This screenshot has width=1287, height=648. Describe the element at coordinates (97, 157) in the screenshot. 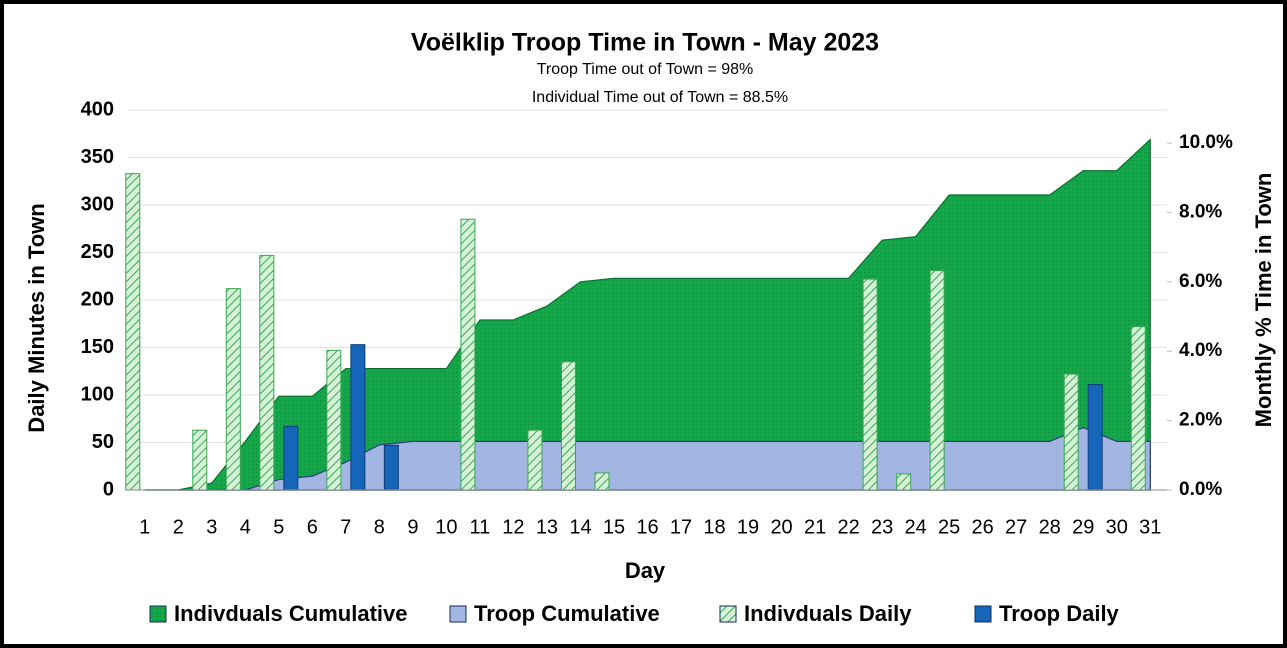

I see `y-tick-label: 350` at that location.